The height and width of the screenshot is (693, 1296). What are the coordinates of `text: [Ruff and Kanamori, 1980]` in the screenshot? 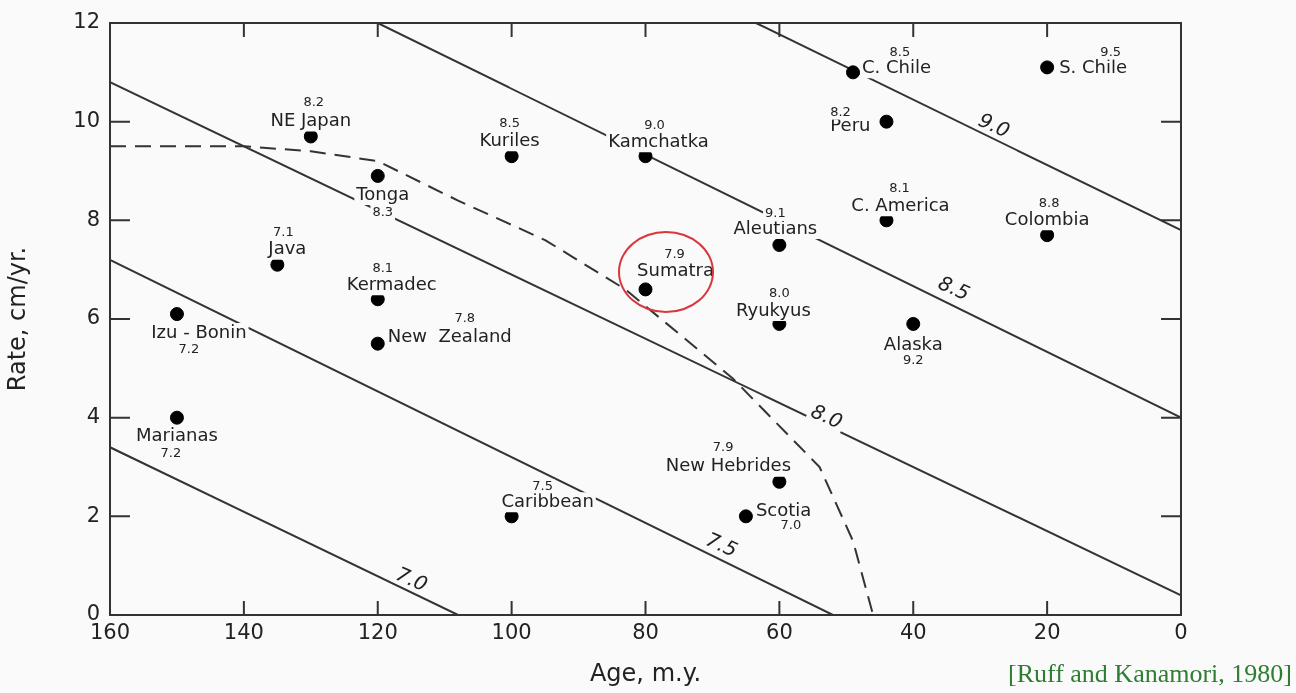 It's located at (1149, 674).